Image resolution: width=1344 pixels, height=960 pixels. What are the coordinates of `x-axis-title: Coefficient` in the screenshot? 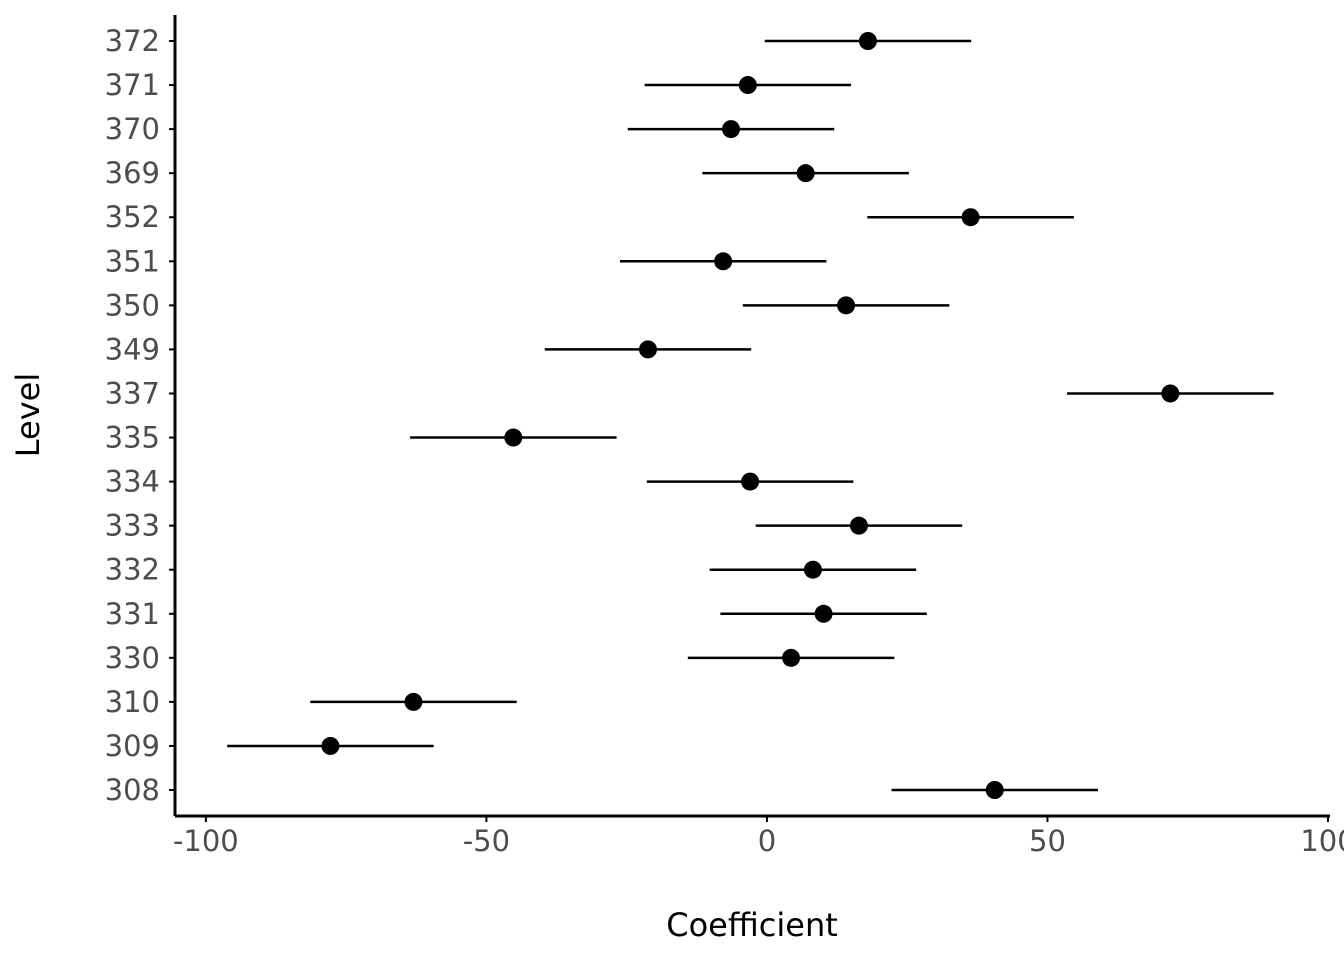 It's located at (752, 925).